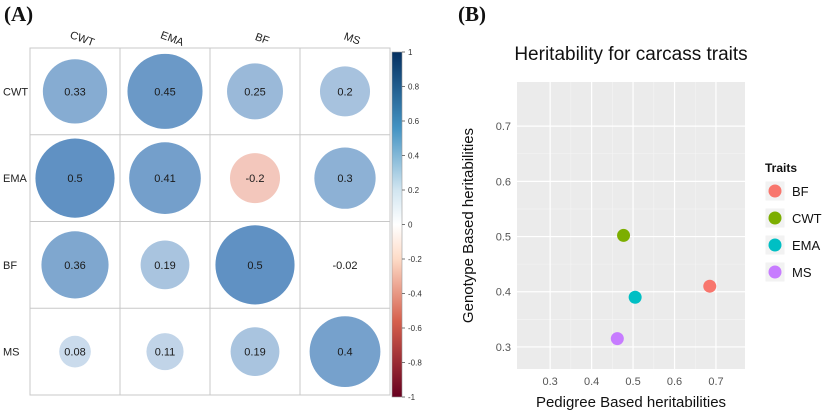 Image resolution: width=827 pixels, height=414 pixels. Describe the element at coordinates (10, 266) in the screenshot. I see `row-label: BF` at that location.